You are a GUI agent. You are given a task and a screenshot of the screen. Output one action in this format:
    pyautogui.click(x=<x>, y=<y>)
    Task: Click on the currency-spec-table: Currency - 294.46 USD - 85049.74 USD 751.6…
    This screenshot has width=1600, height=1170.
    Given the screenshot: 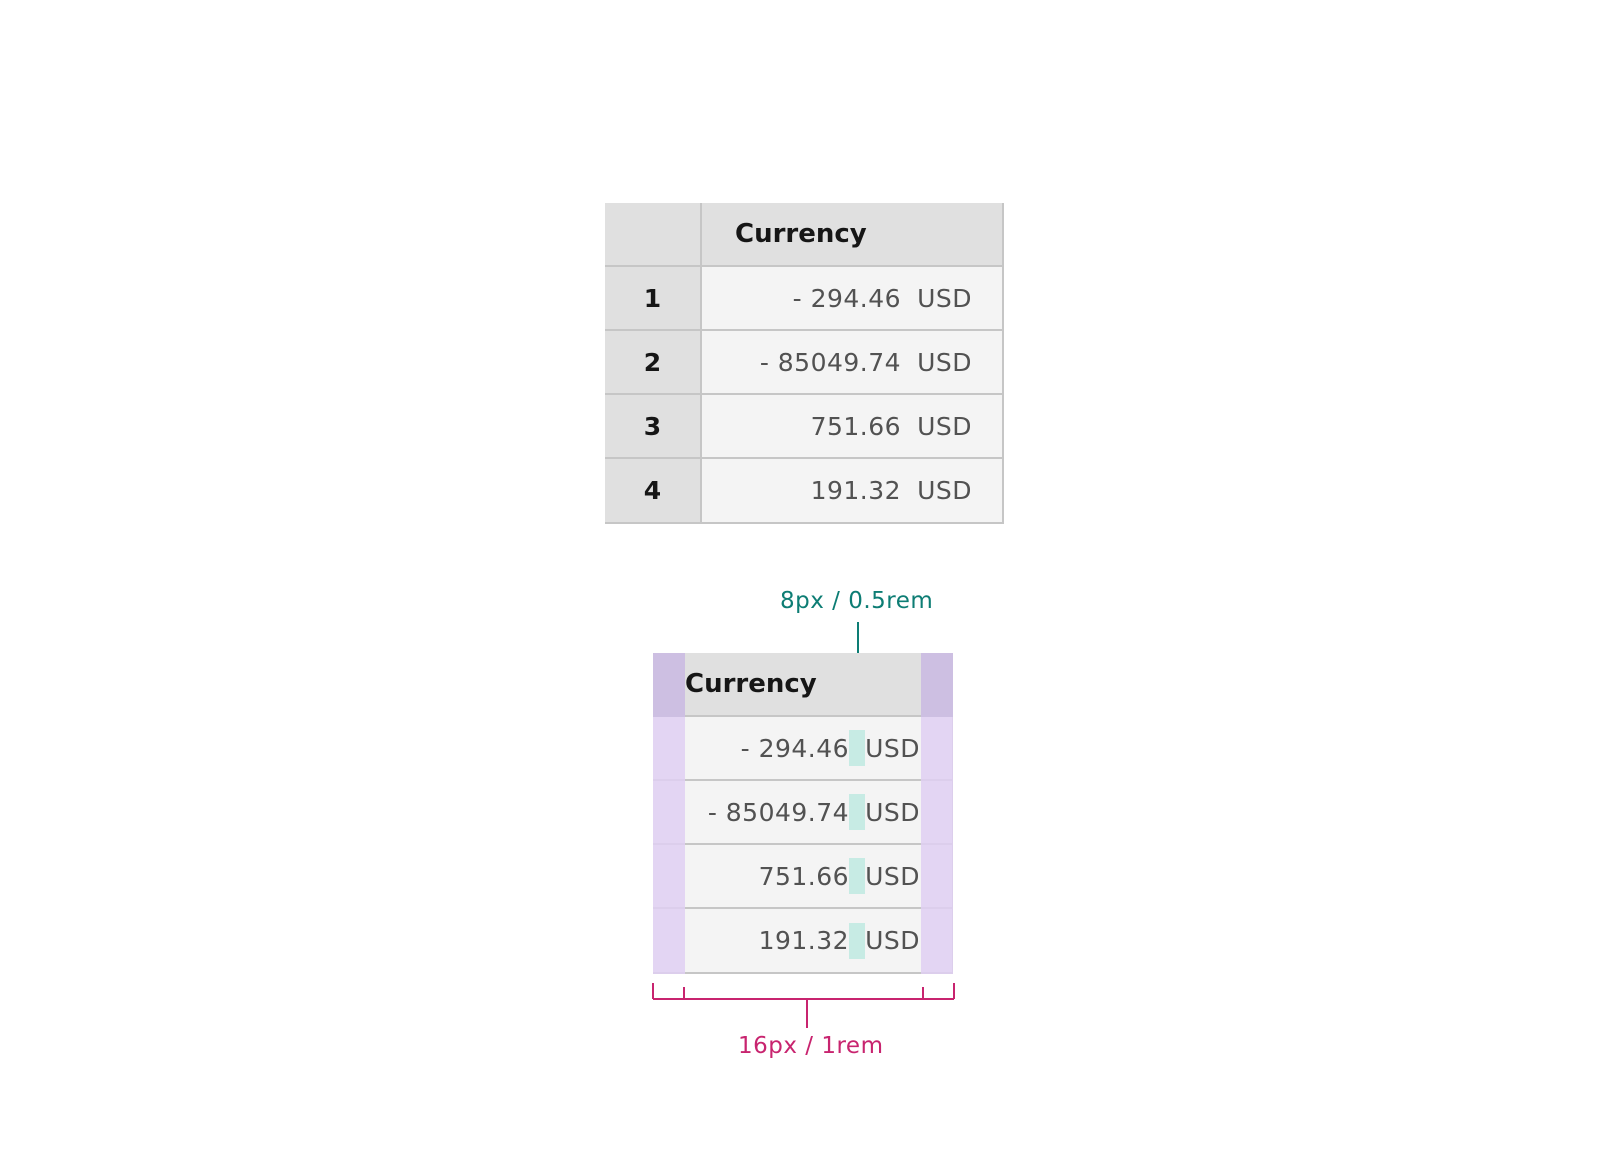 What is the action you would take?
    pyautogui.click(x=803, y=813)
    